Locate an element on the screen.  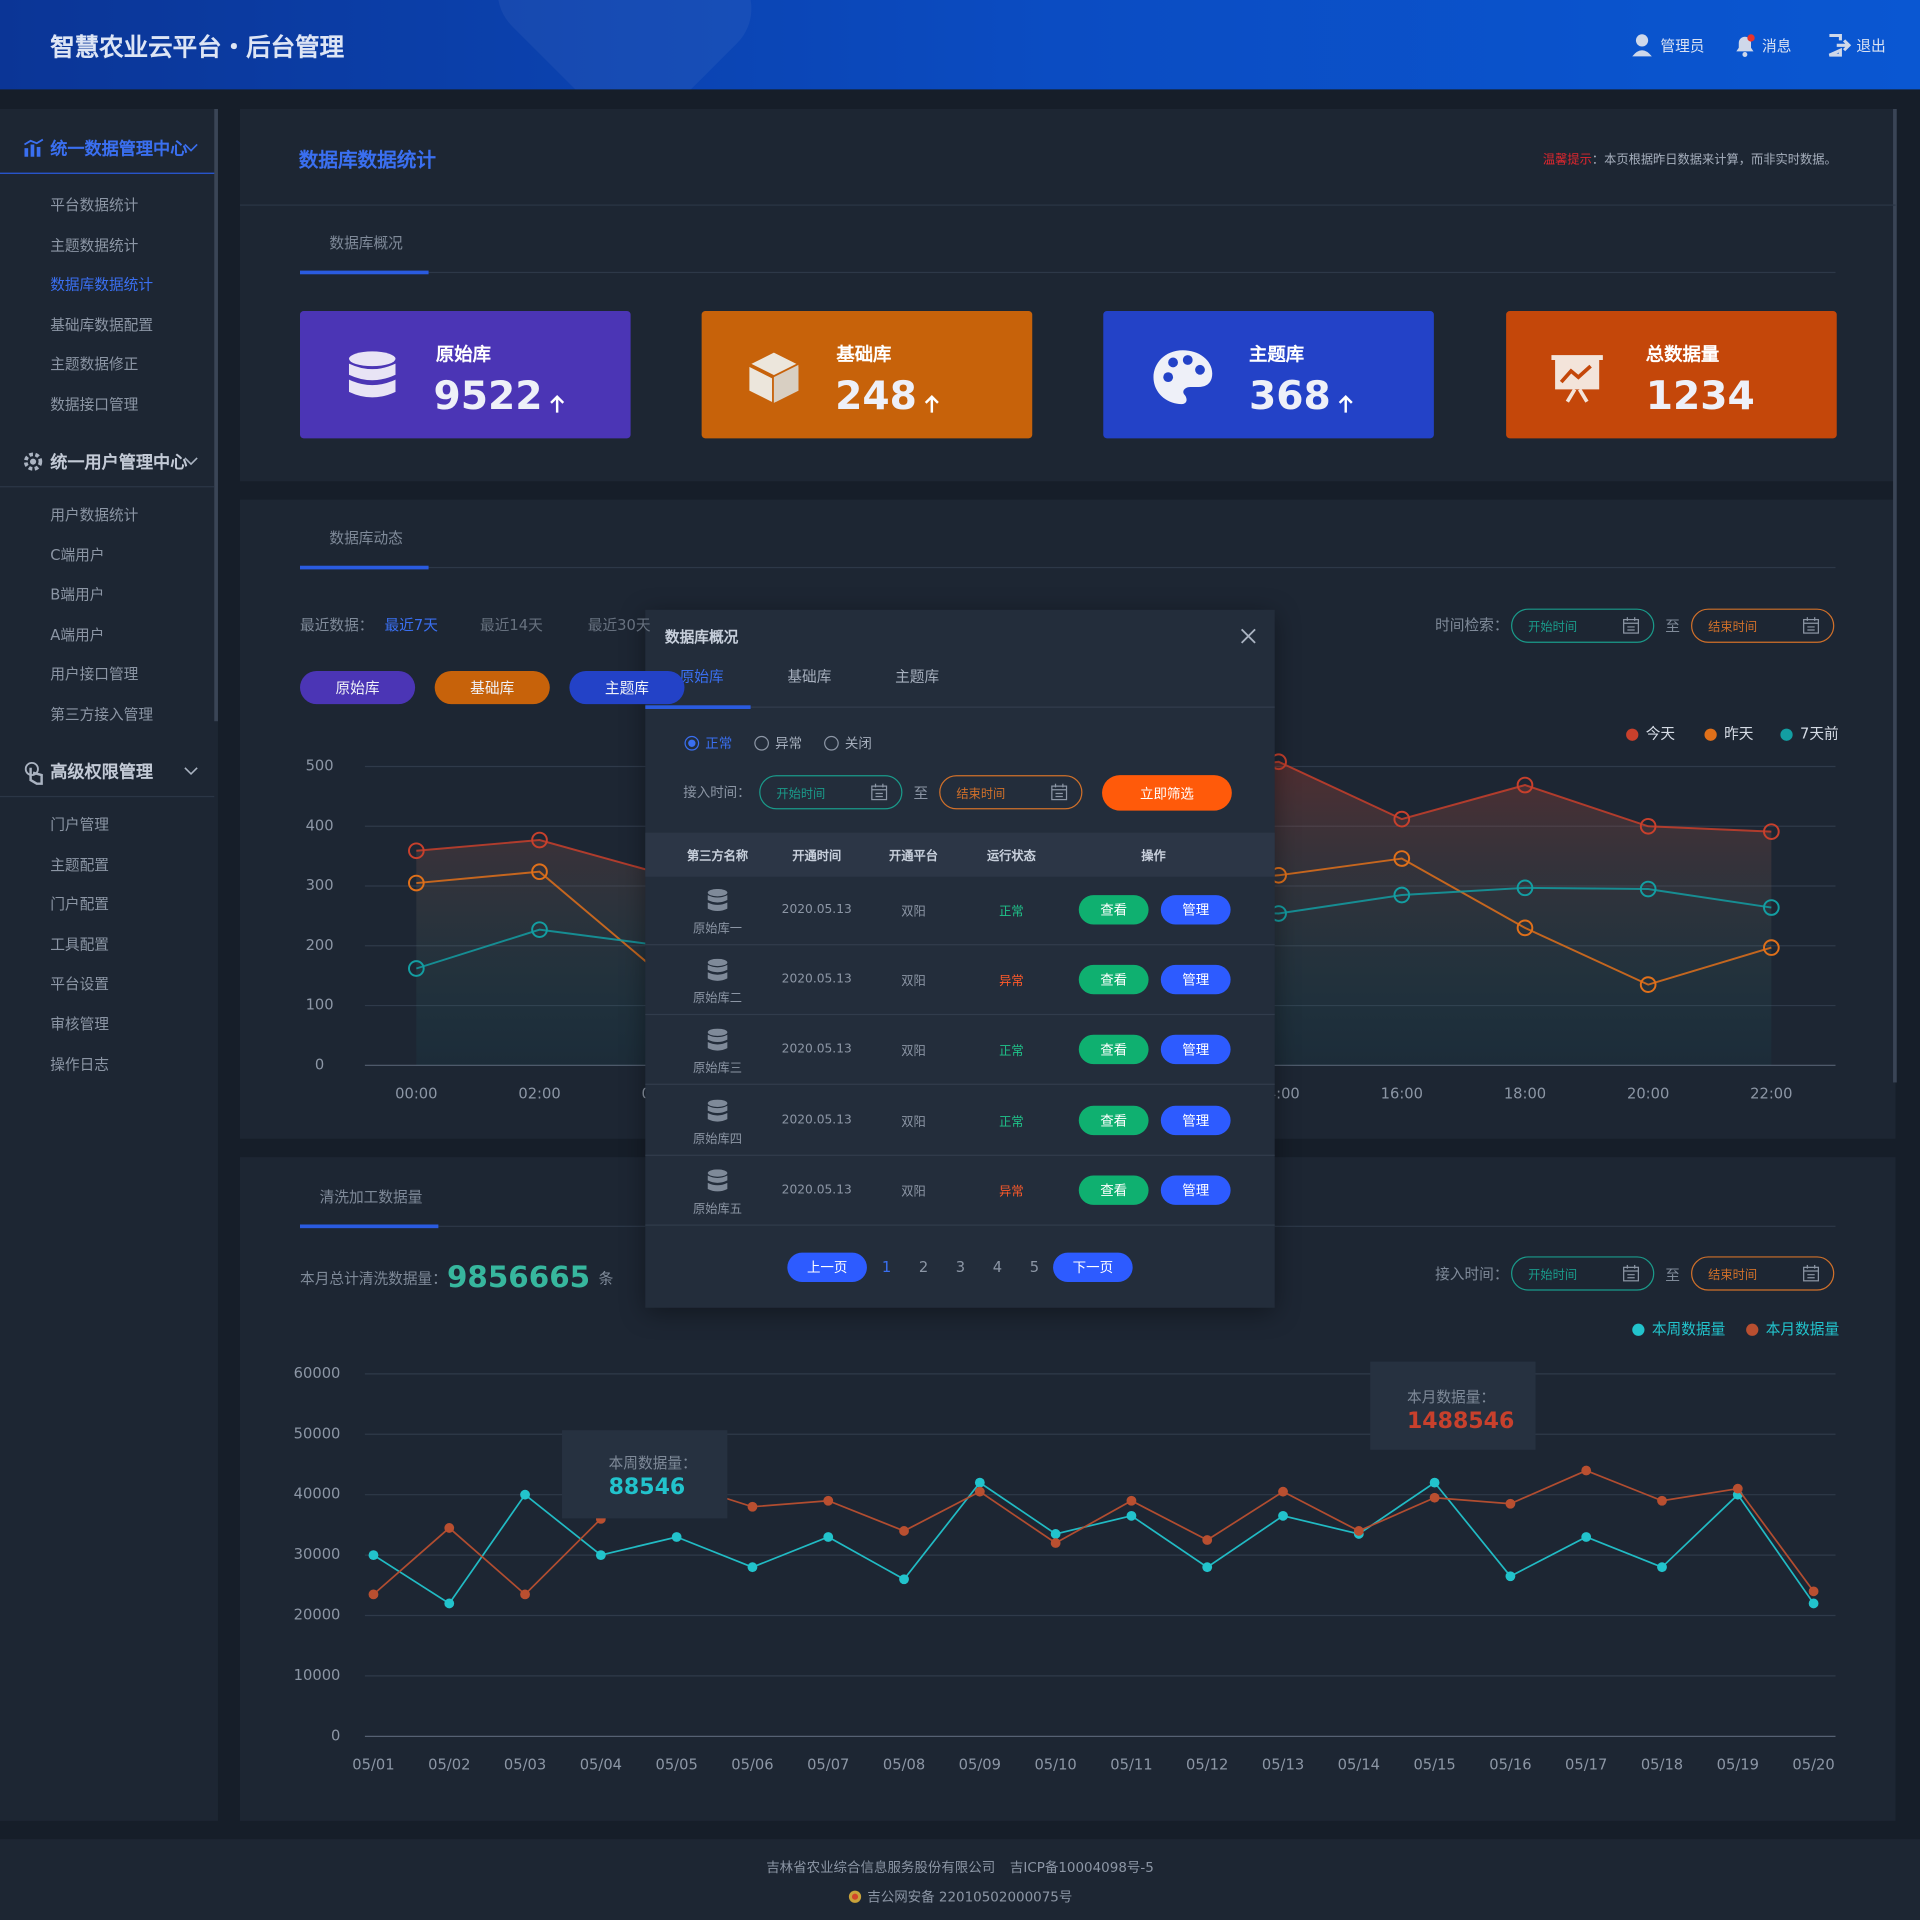
sidebar-item: B端用户 is located at coordinates (77, 595).